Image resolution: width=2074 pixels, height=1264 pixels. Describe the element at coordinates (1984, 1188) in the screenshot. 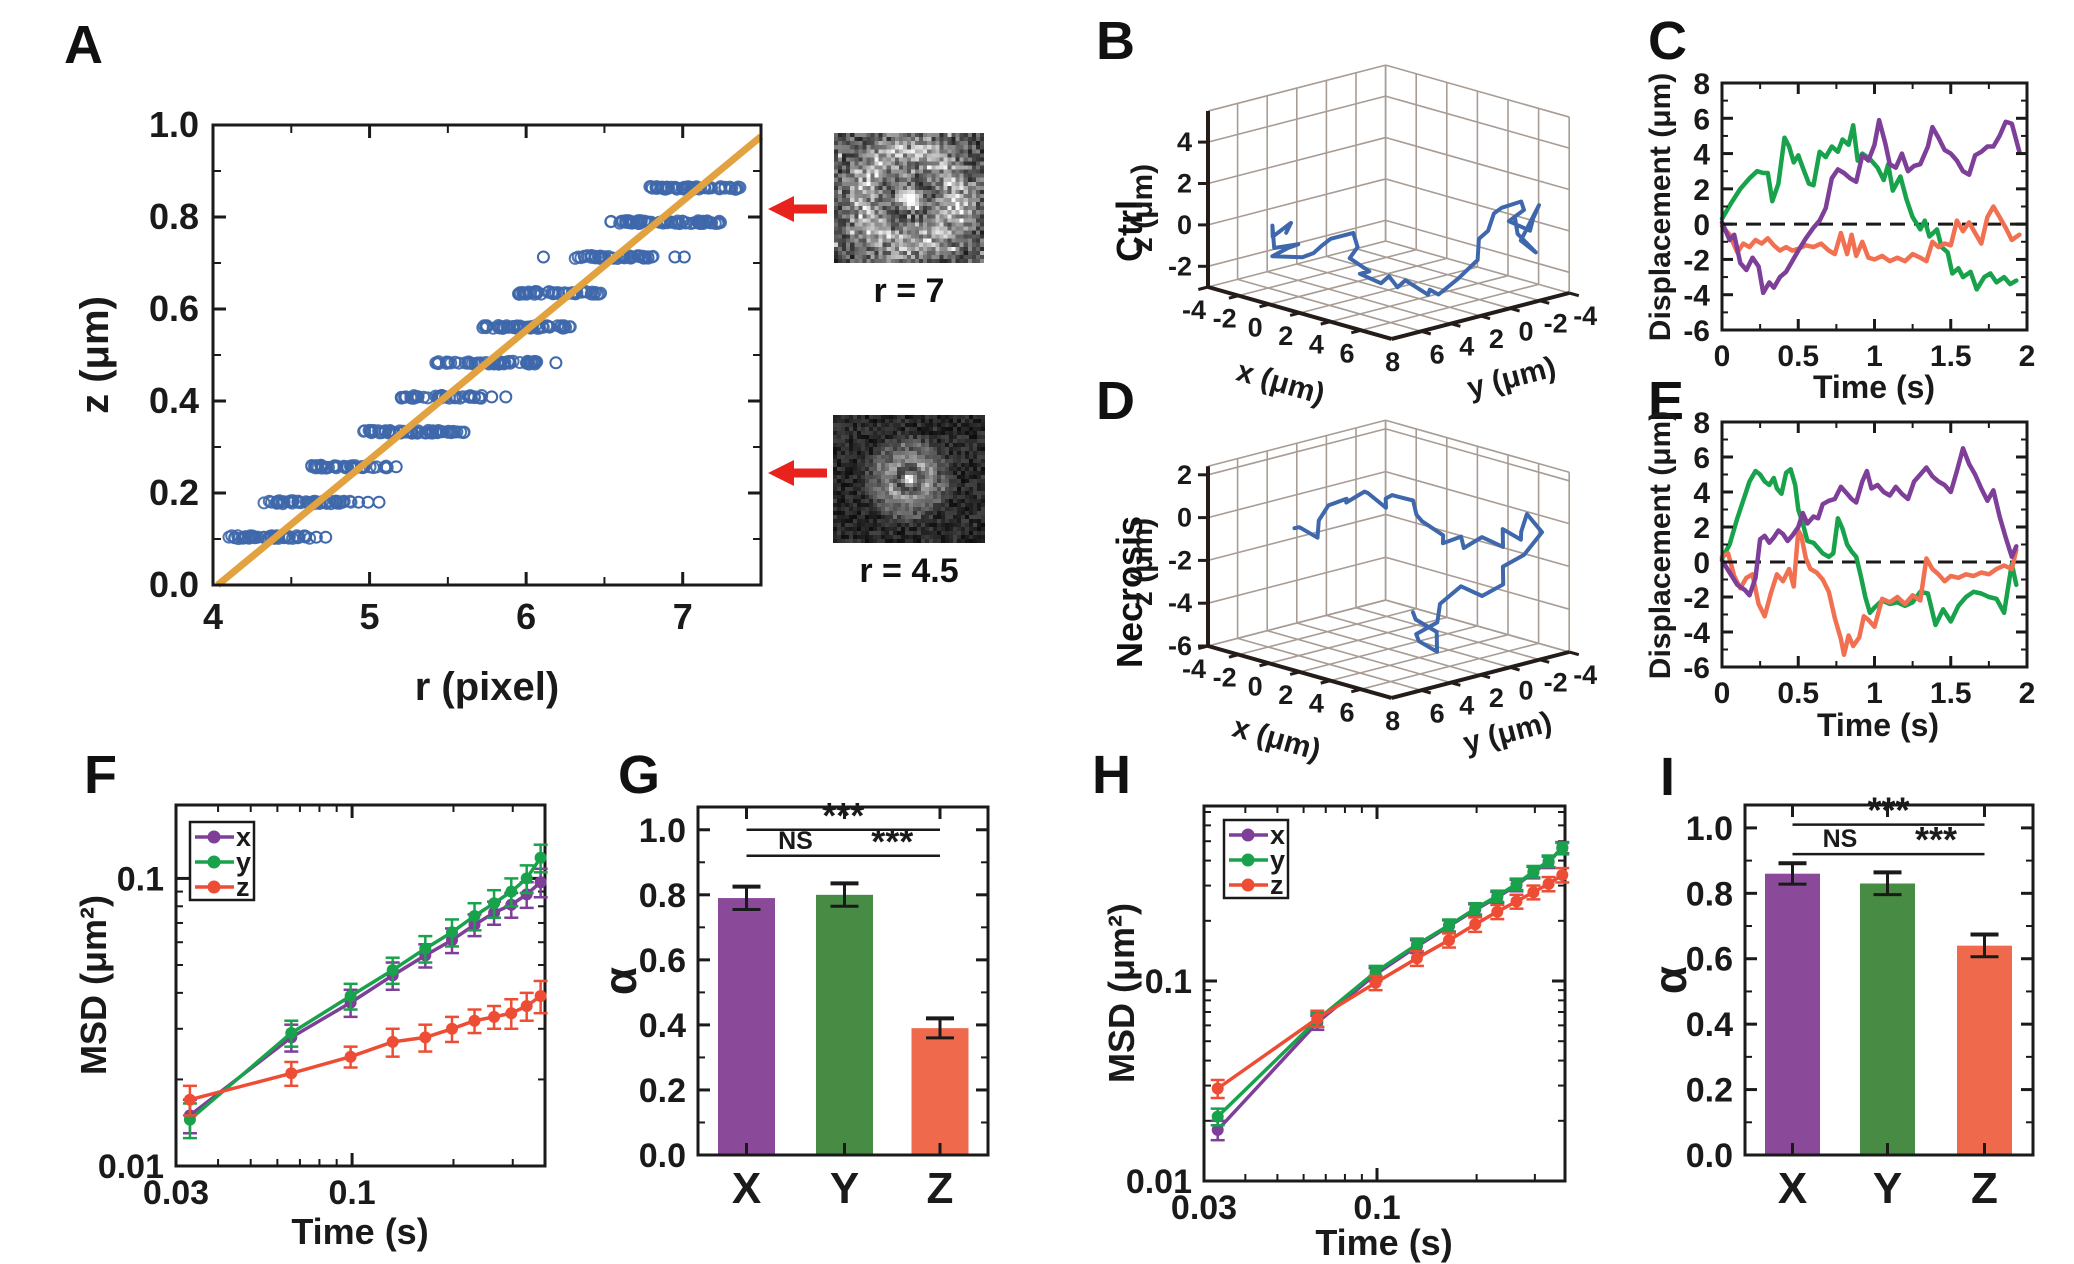

I see `svg-text: Z` at that location.